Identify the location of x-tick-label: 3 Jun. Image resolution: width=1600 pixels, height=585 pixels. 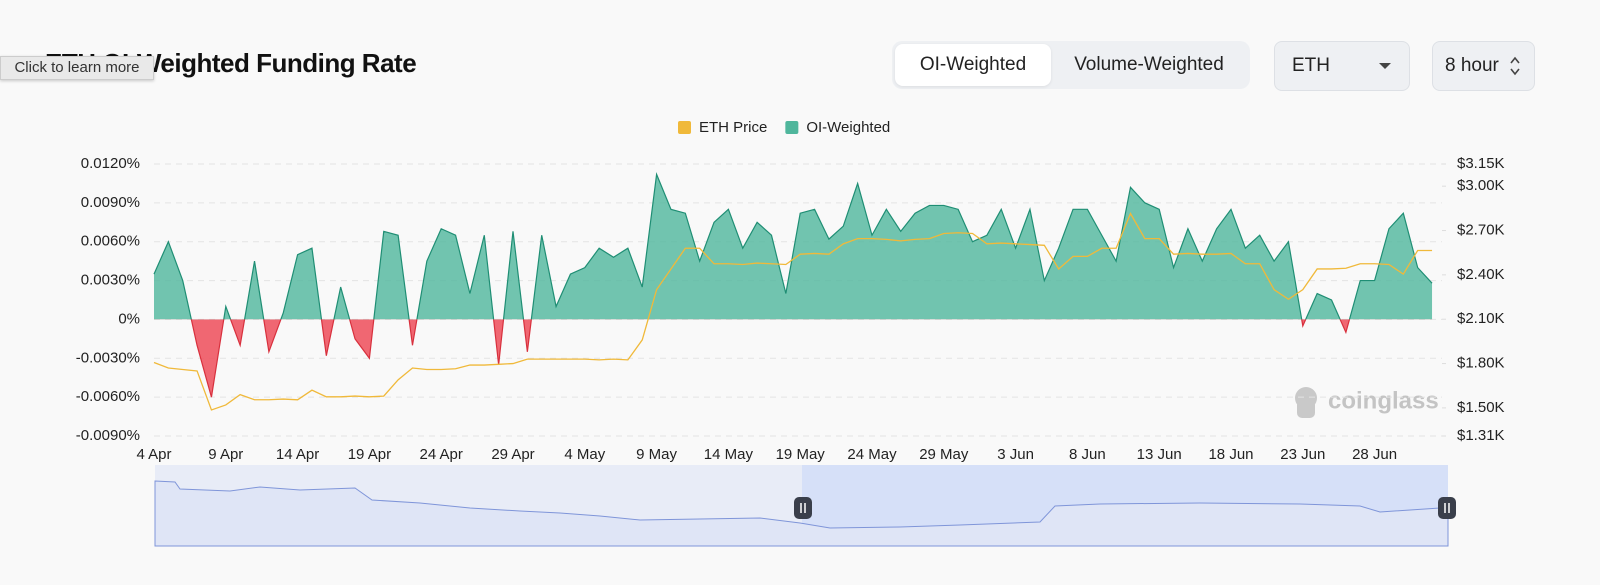
(1015, 454).